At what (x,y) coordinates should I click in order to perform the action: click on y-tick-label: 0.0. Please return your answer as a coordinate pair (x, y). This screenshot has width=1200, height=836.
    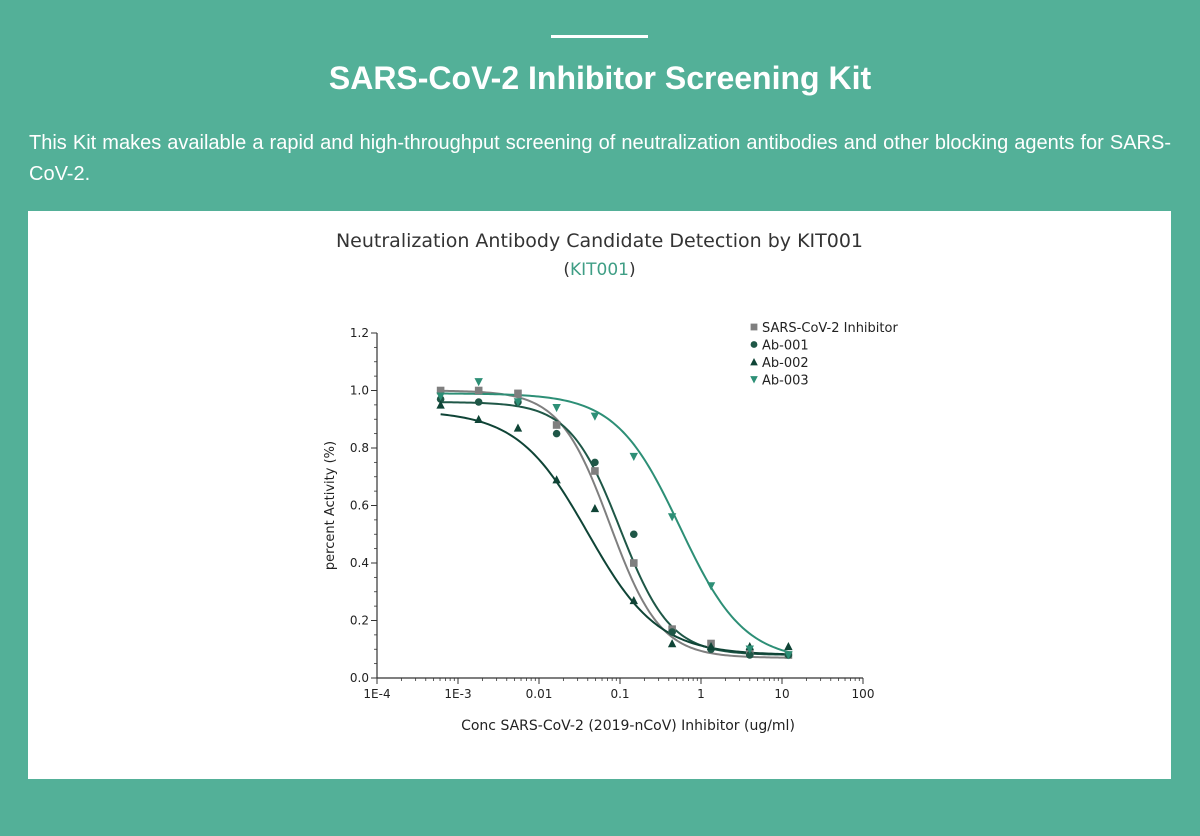
    Looking at the image, I should click on (359, 678).